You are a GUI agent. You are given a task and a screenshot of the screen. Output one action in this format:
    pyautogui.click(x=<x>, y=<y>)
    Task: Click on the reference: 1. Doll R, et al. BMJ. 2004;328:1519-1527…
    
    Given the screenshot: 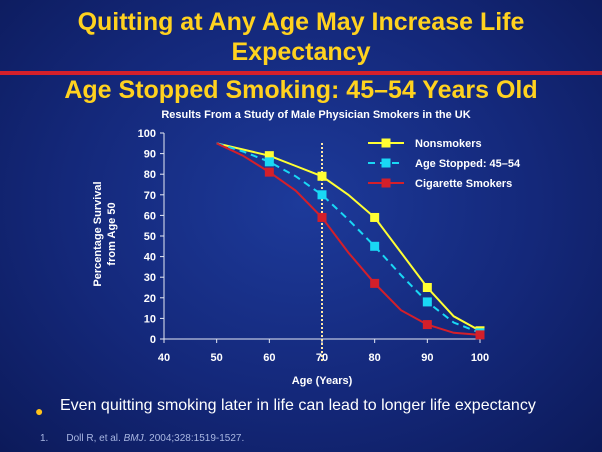 What is the action you would take?
    pyautogui.click(x=142, y=438)
    